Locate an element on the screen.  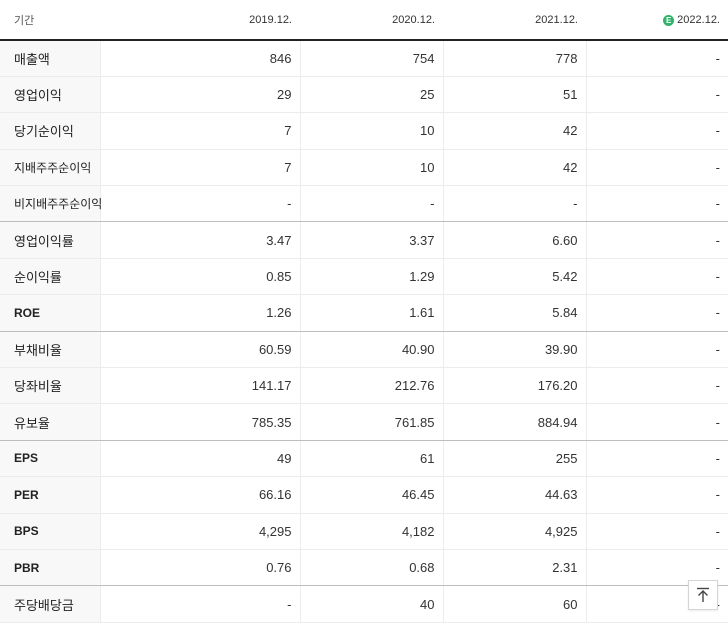
table-cell: 4,925 is located at coordinates (514, 531).